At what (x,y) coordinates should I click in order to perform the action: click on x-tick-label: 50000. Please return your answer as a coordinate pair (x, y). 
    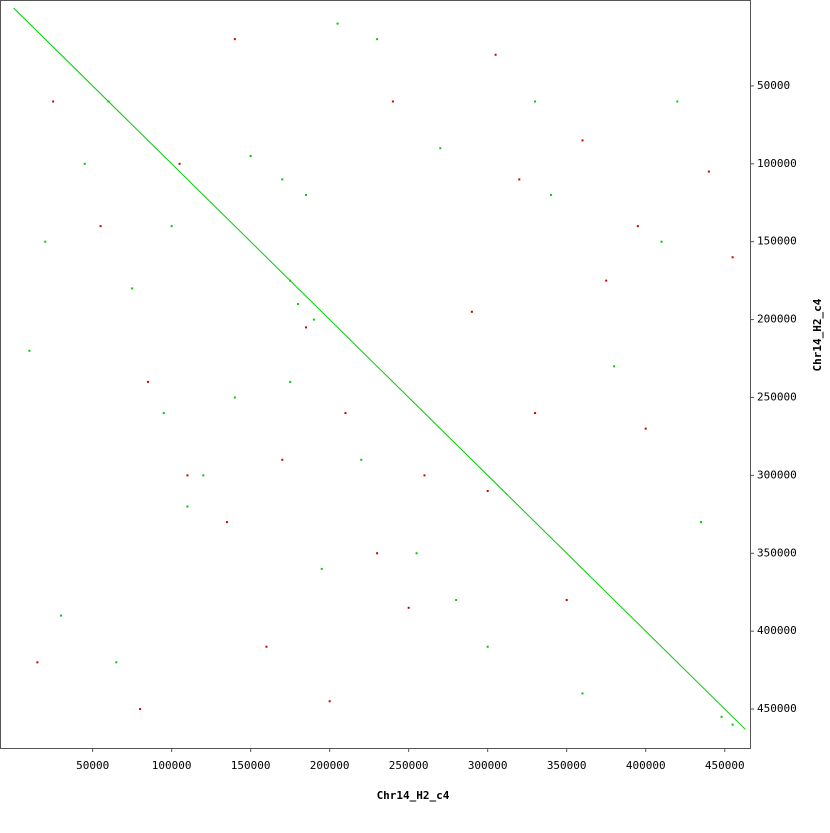
    Looking at the image, I should click on (92, 765).